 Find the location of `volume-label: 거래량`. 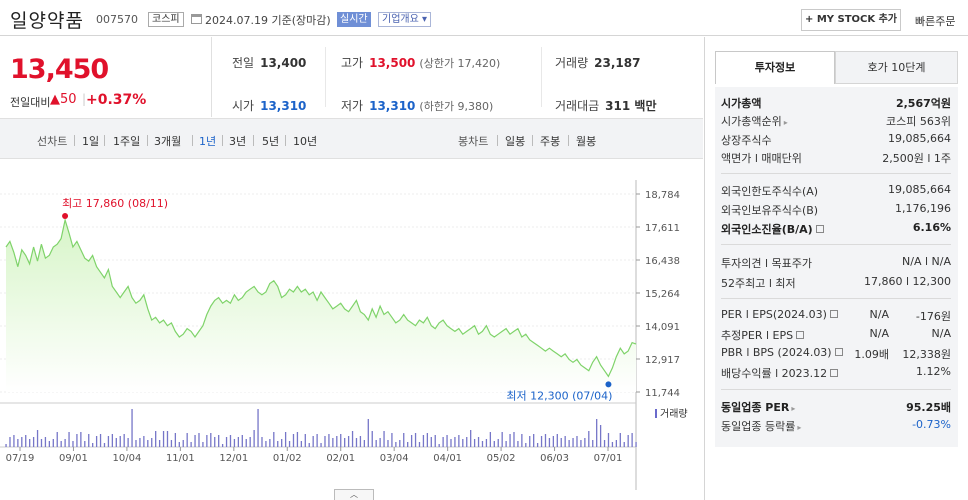

volume-label: 거래량 is located at coordinates (572, 63).